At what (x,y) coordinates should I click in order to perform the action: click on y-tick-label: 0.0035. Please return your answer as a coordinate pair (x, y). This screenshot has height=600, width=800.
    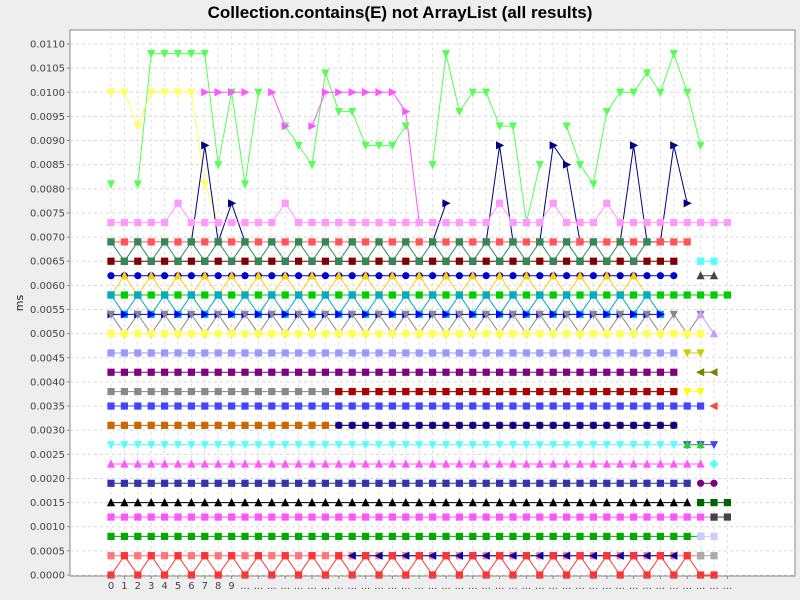
    Looking at the image, I should click on (47, 407).